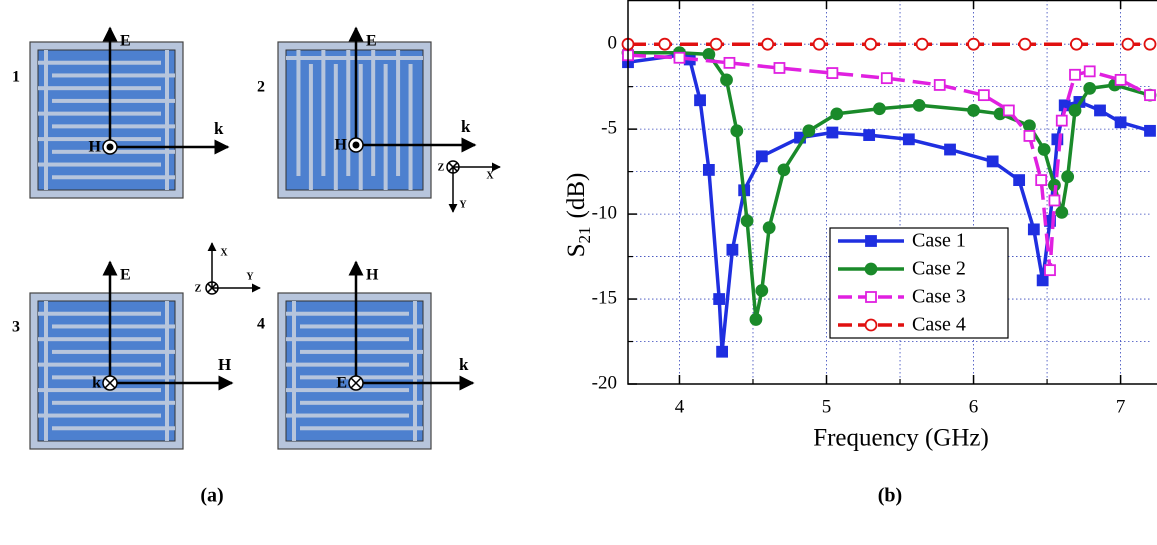  What do you see at coordinates (578, 215) in the screenshot?
I see `y-axis-title: S21 (dB)` at bounding box center [578, 215].